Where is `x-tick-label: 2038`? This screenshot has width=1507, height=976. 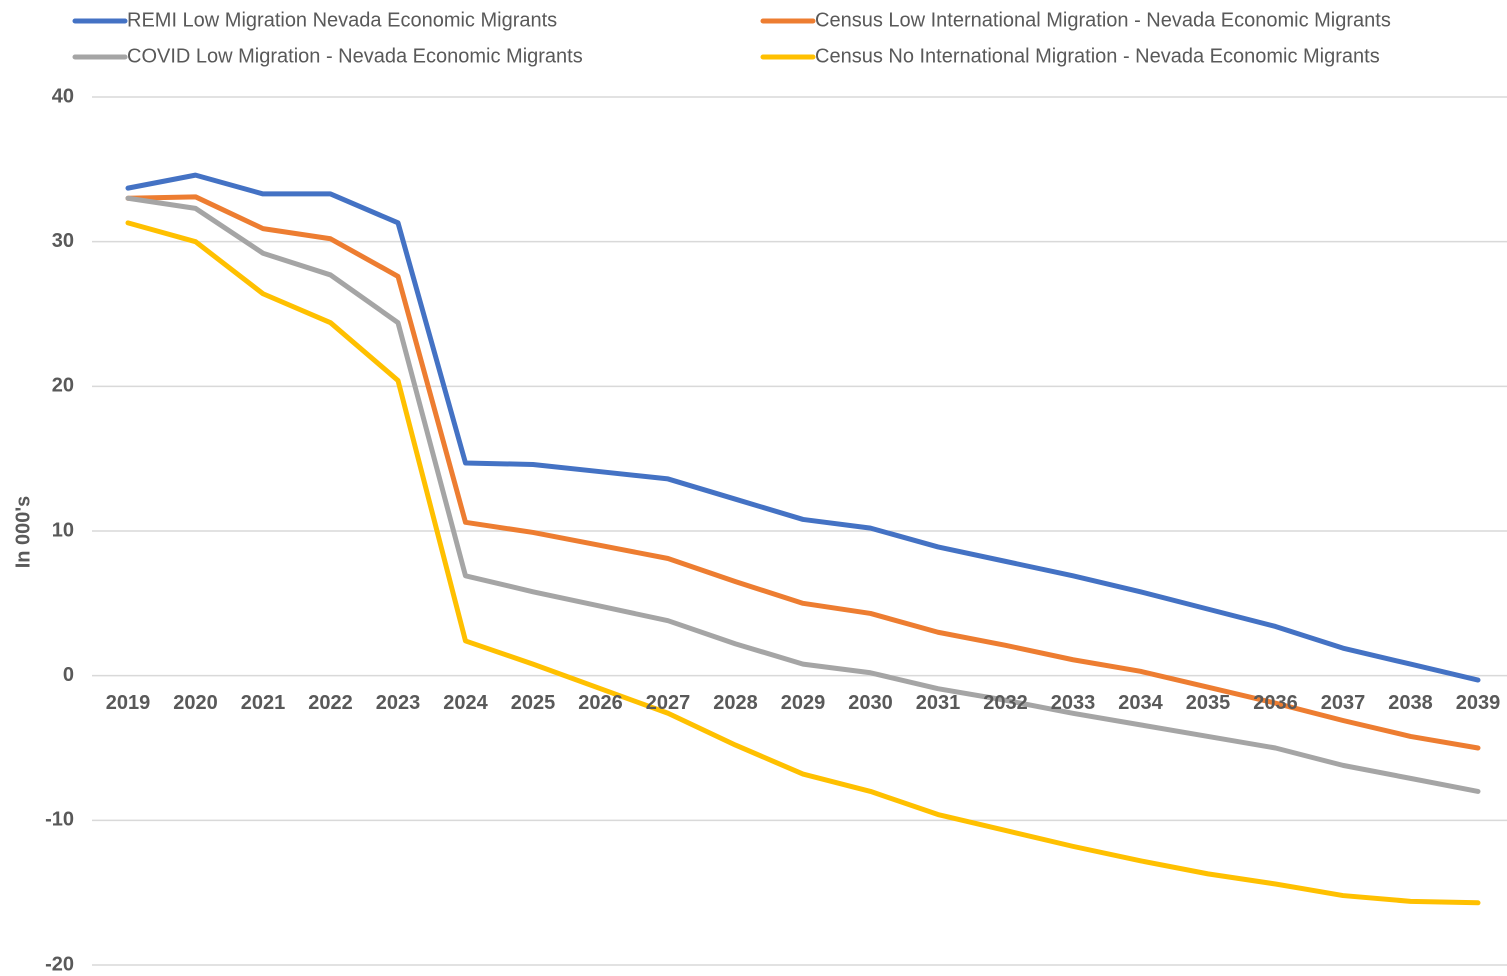
x-tick-label: 2038 is located at coordinates (1410, 703).